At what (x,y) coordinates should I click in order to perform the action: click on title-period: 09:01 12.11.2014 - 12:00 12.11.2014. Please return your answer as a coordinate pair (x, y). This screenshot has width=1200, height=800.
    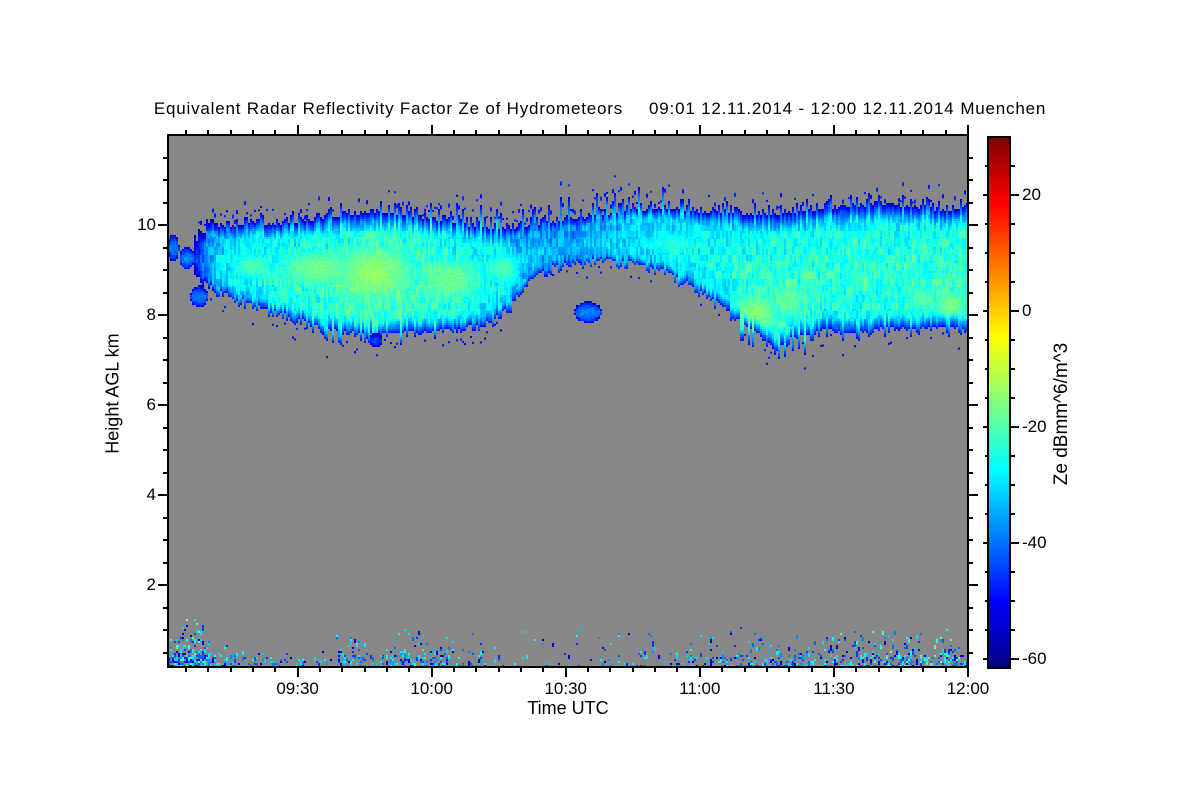
    Looking at the image, I should click on (802, 108).